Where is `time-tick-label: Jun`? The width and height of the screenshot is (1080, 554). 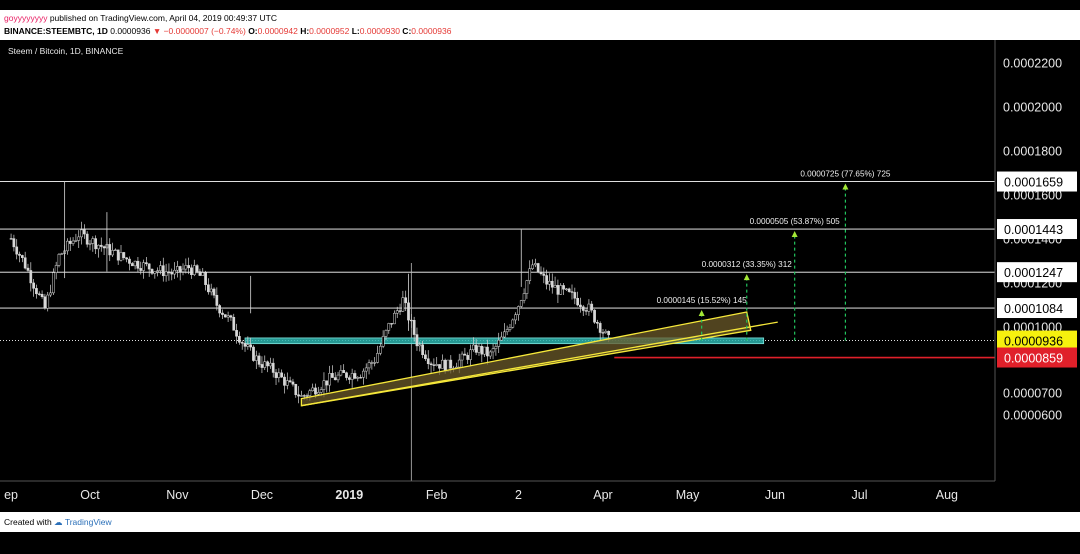
time-tick-label: Jun is located at coordinates (775, 495).